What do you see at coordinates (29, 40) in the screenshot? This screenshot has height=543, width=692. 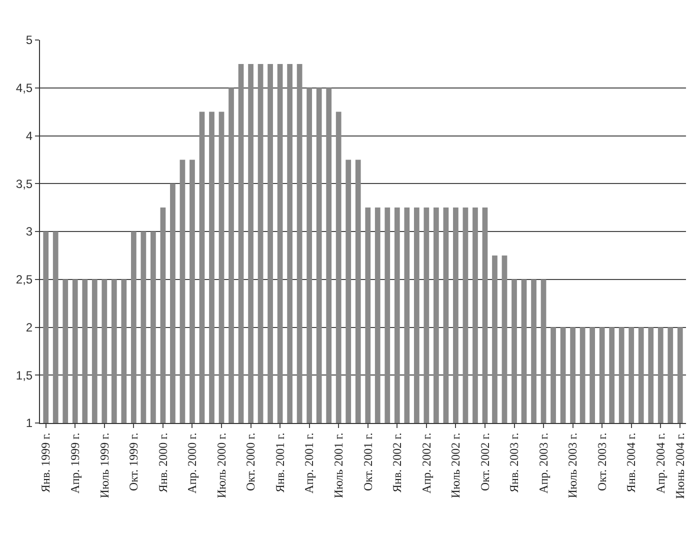 I see `y-tick-label: 5` at bounding box center [29, 40].